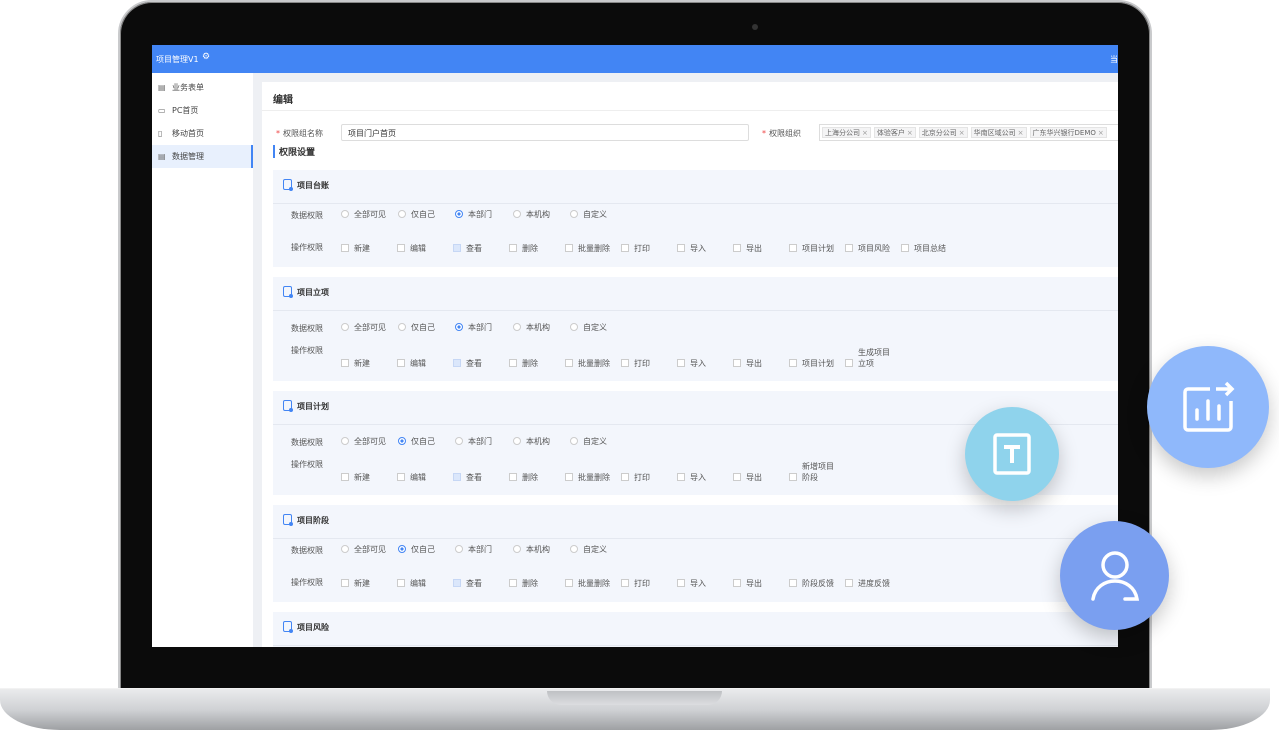 This screenshot has width=1279, height=743. What do you see at coordinates (202, 133) in the screenshot?
I see `sidebar-item: ▯ 移动首页` at bounding box center [202, 133].